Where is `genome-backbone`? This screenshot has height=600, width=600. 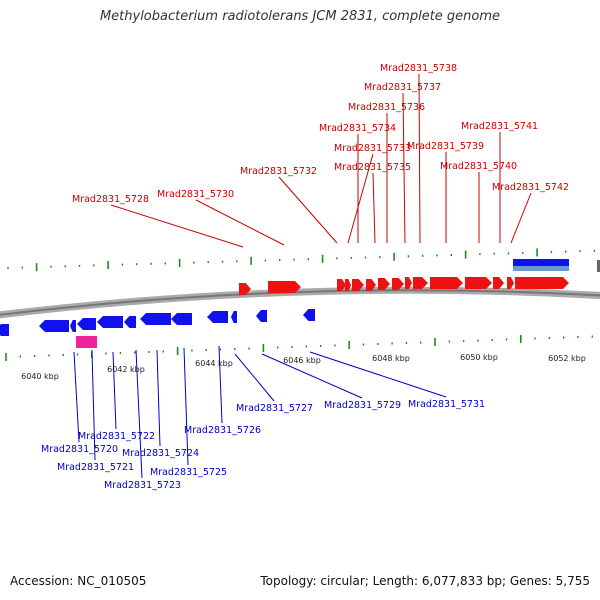 genome-backbone is located at coordinates (300, 302).